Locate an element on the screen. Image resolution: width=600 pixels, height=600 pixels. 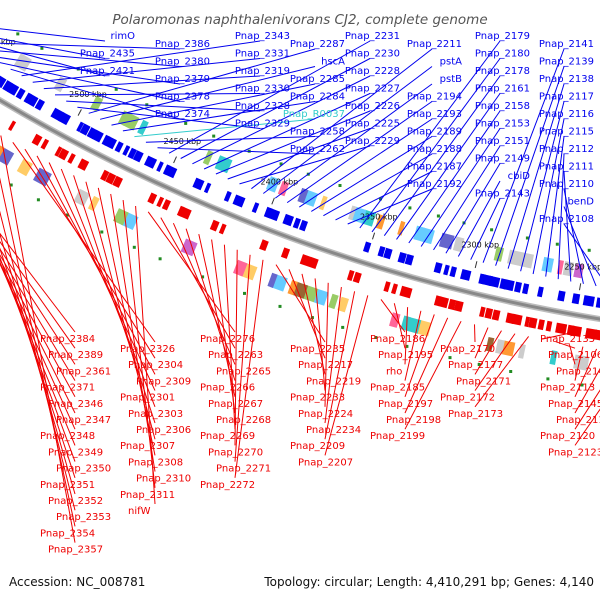
gene-label-reverse: Pnap_2346 is located at coordinates (75, 404).